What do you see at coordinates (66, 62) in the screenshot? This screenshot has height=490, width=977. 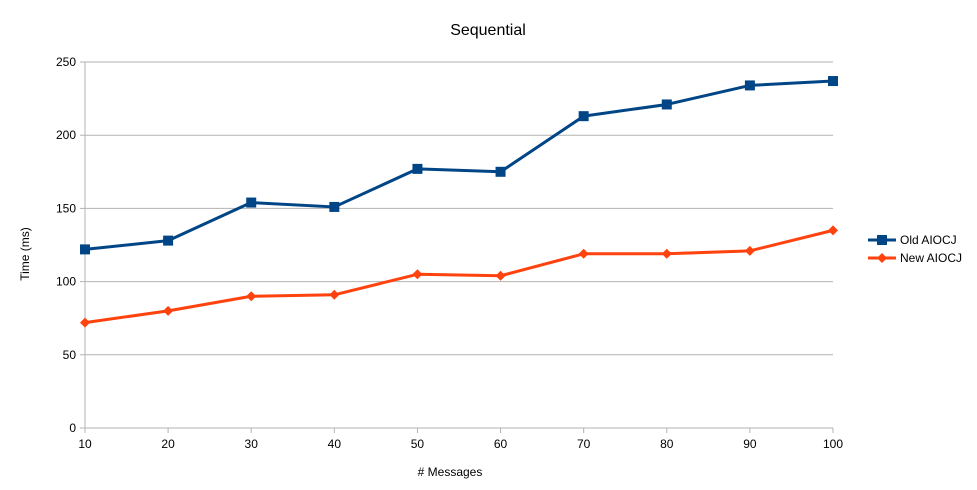 I see `y-tick-label: 250` at bounding box center [66, 62].